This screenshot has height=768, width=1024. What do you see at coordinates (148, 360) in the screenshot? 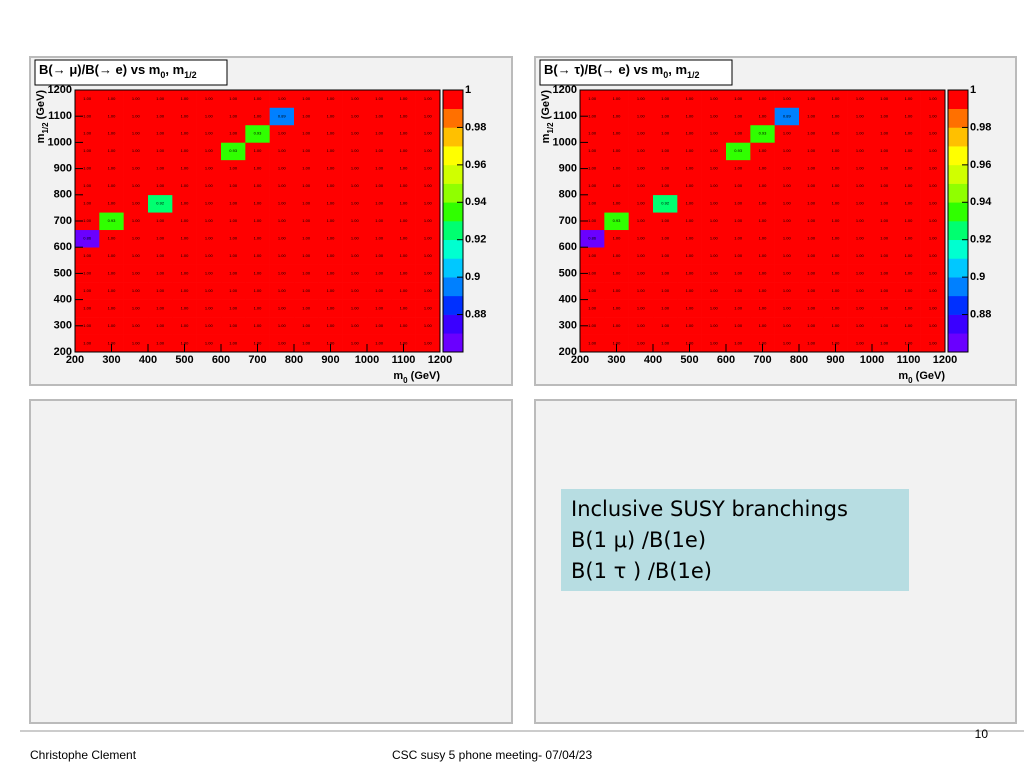
I see `x-tick-label: 400` at bounding box center [148, 360].